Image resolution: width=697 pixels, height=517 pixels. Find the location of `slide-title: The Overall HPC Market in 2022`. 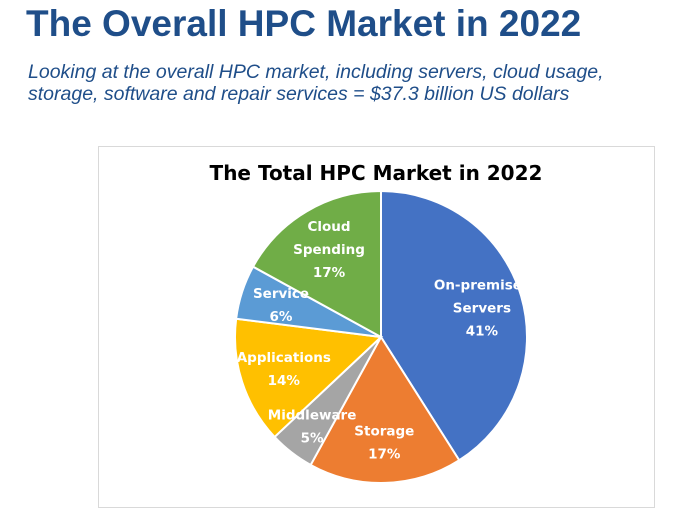

slide-title: The Overall HPC Market in 2022 is located at coordinates (304, 23).